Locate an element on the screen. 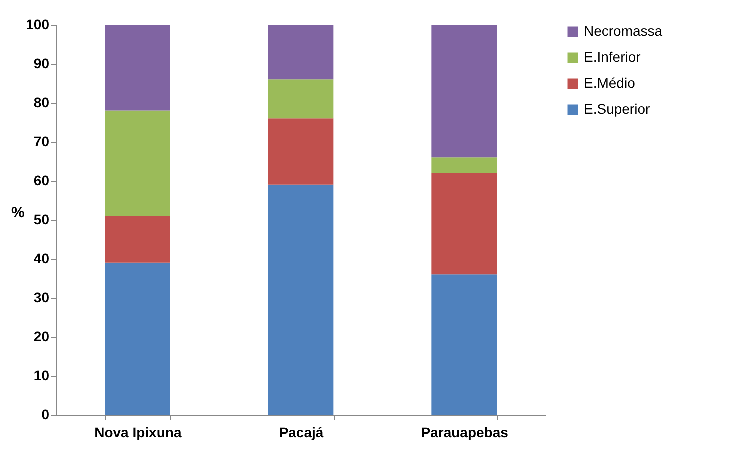 The image size is (754, 452). legend-label: Necromassa is located at coordinates (623, 31).